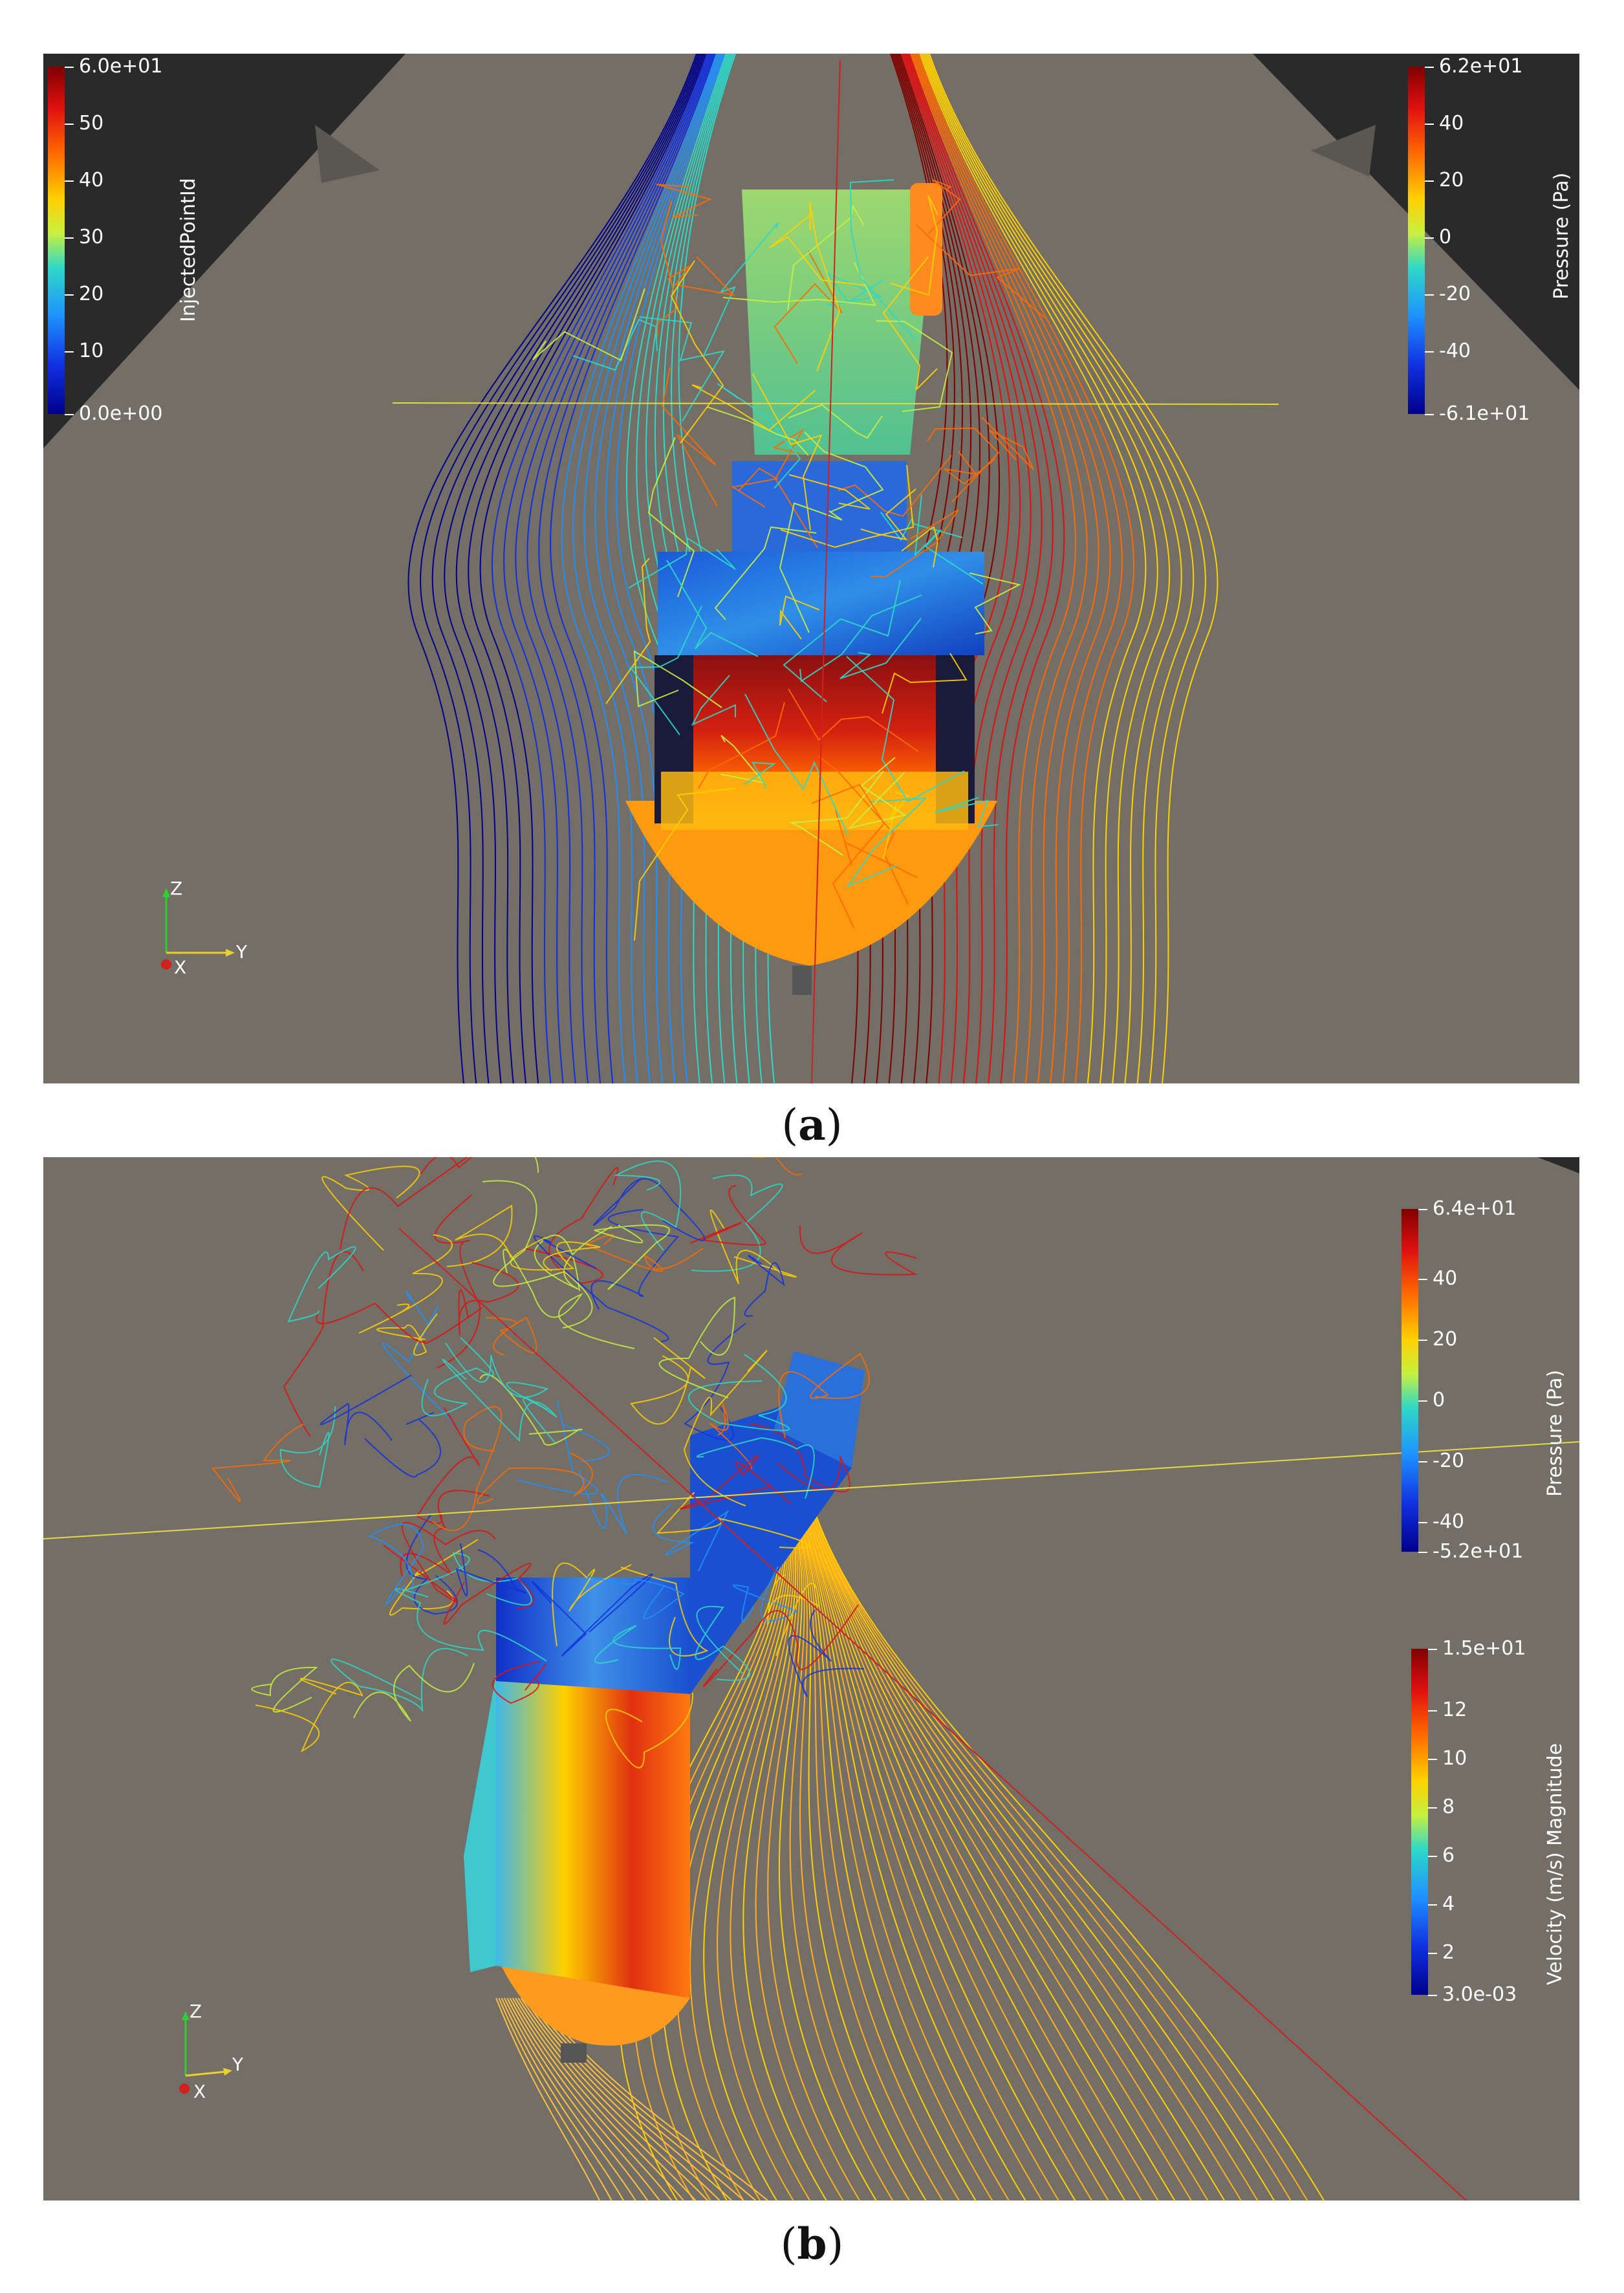  What do you see at coordinates (121, 66) in the screenshot?
I see `colorbar-tick: 6.0e+01` at bounding box center [121, 66].